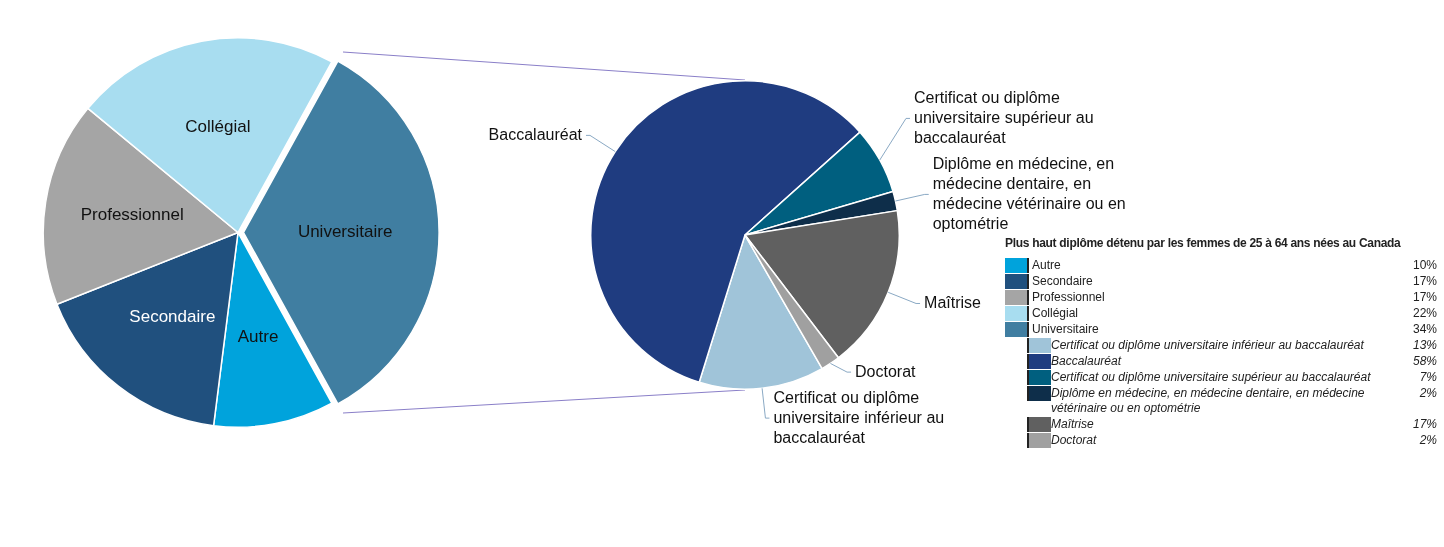  Describe the element at coordinates (1202, 297) in the screenshot. I see `legend-label: Professionnel` at that location.